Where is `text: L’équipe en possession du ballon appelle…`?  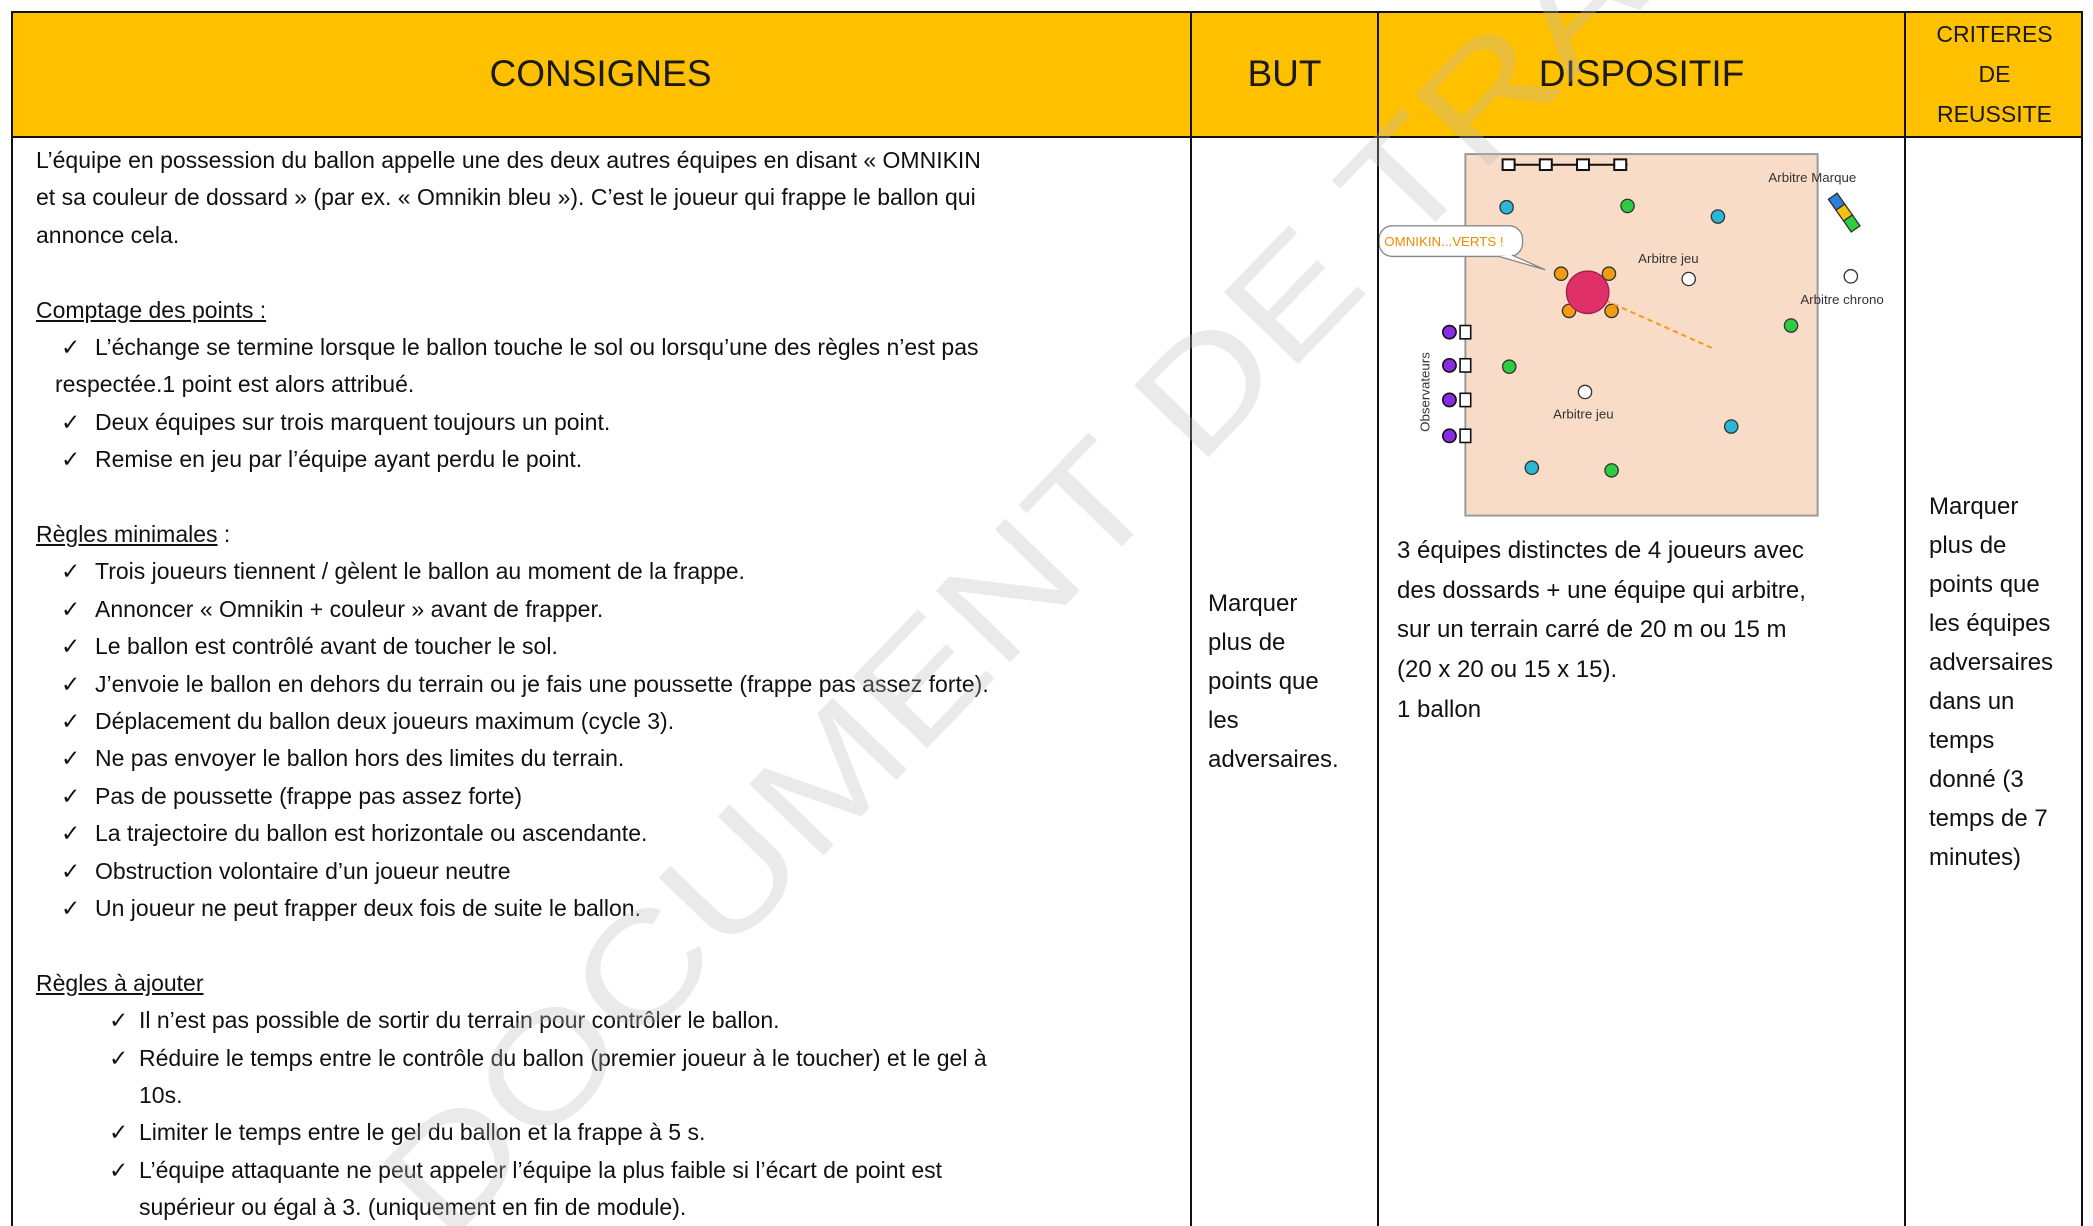 text: L’équipe en possession du ballon appelle… is located at coordinates (508, 160).